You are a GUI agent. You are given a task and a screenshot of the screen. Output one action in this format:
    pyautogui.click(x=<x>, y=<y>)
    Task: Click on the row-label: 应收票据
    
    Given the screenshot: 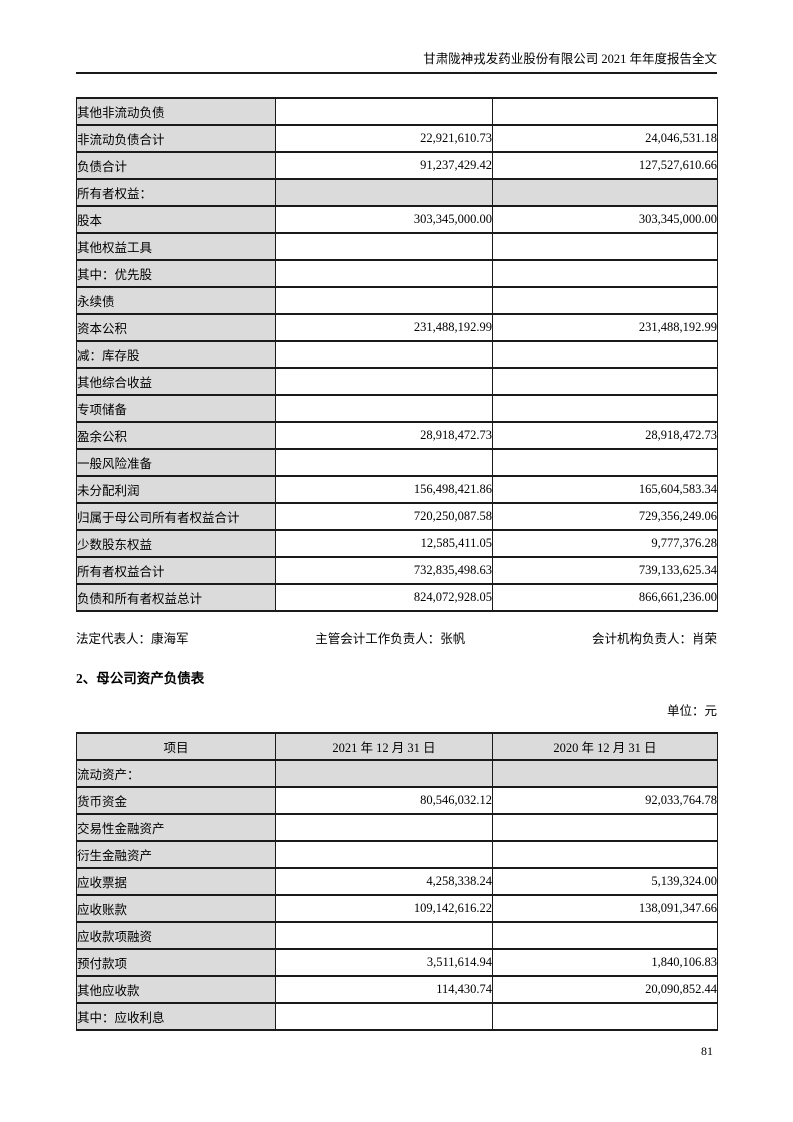 What is the action you would take?
    pyautogui.click(x=176, y=881)
    